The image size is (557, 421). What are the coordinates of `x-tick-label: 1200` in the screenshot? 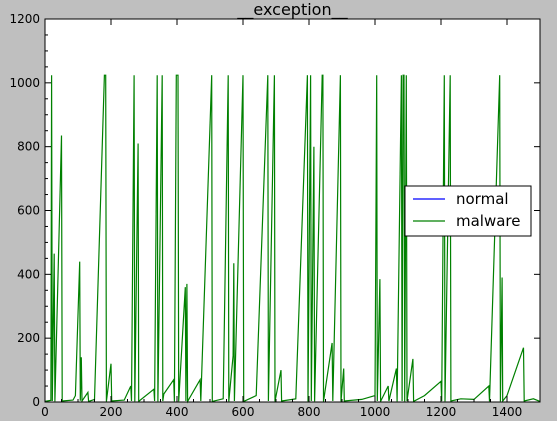 It's located at (441, 412).